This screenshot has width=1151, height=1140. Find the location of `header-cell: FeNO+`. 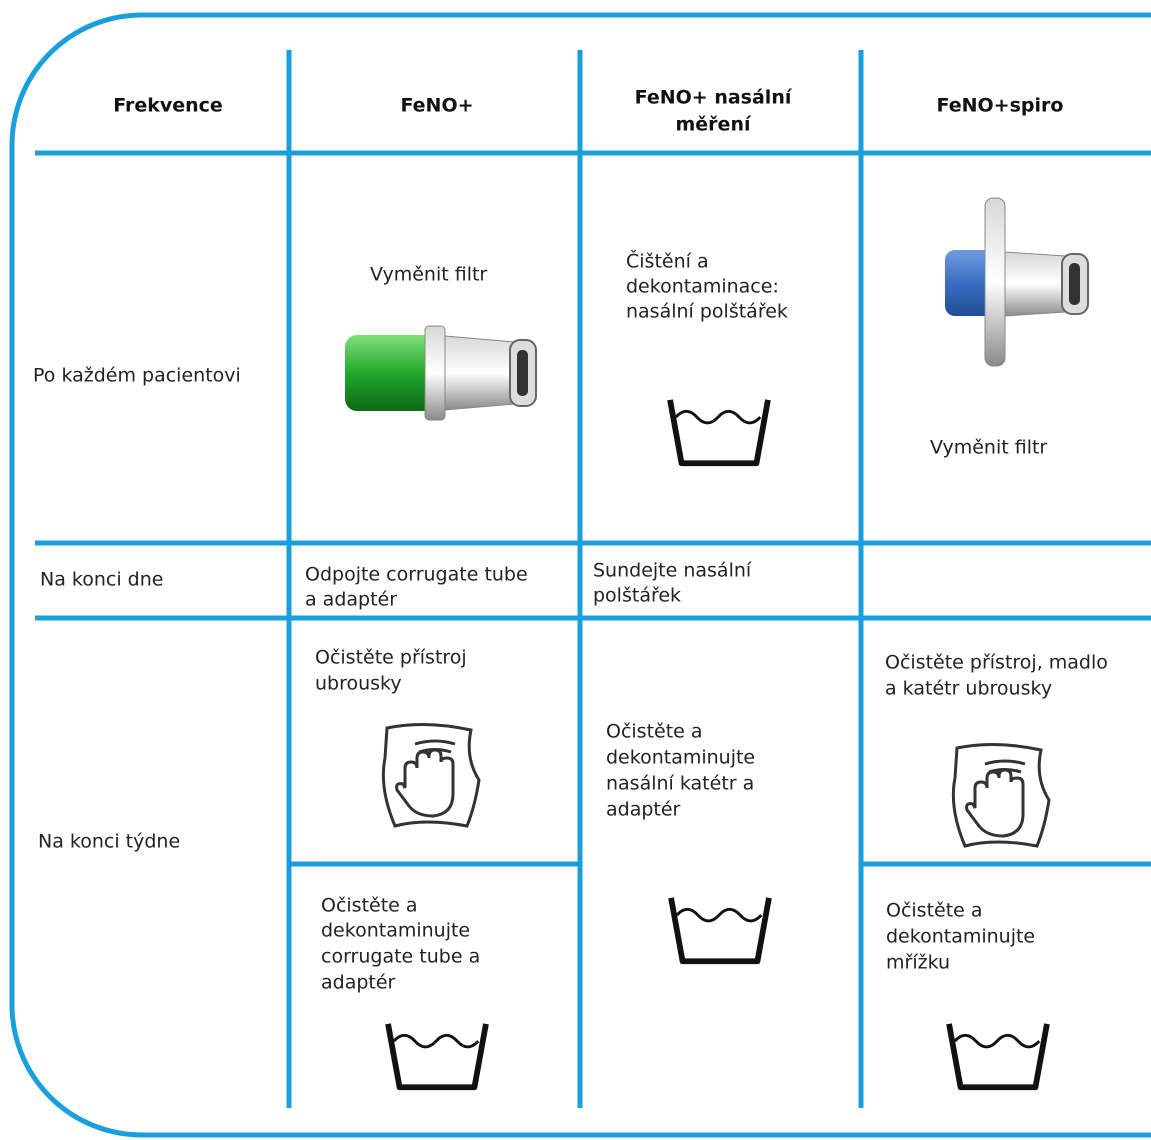

header-cell: FeNO+ is located at coordinates (436, 106).